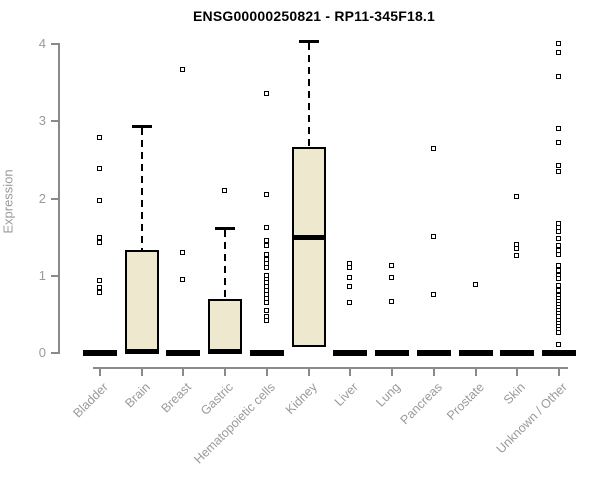 Image resolution: width=600 pixels, height=500 pixels. What do you see at coordinates (42, 43) in the screenshot?
I see `y-tick-label: 4` at bounding box center [42, 43].